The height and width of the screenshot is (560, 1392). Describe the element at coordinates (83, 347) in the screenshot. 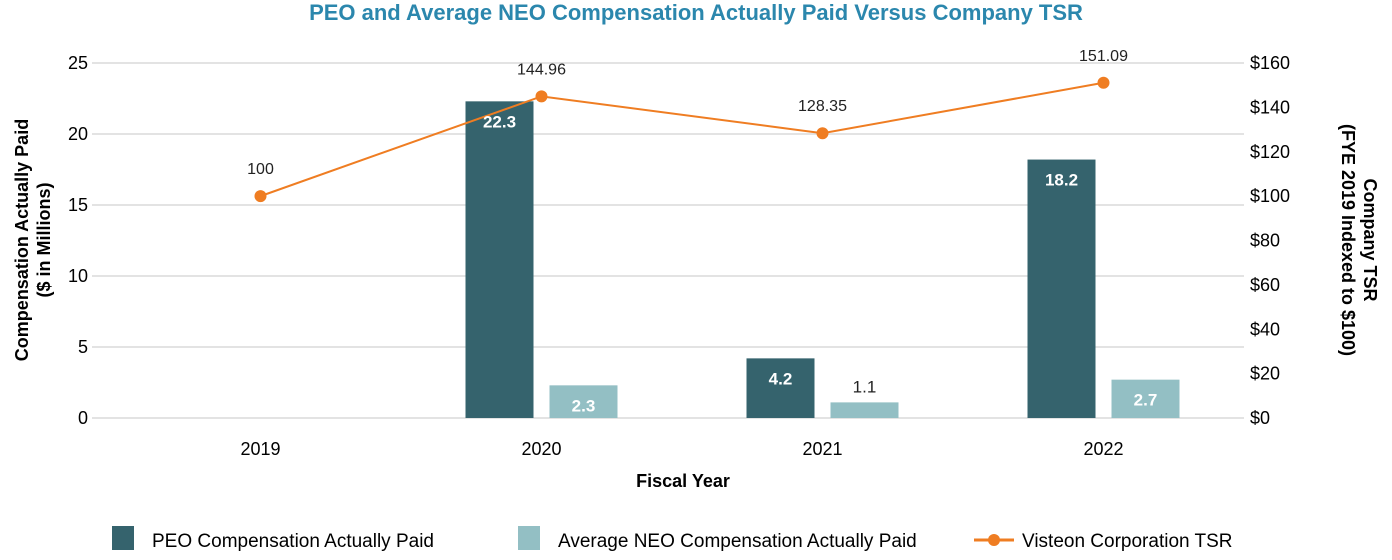

I see `y-tick-label: 5` at that location.